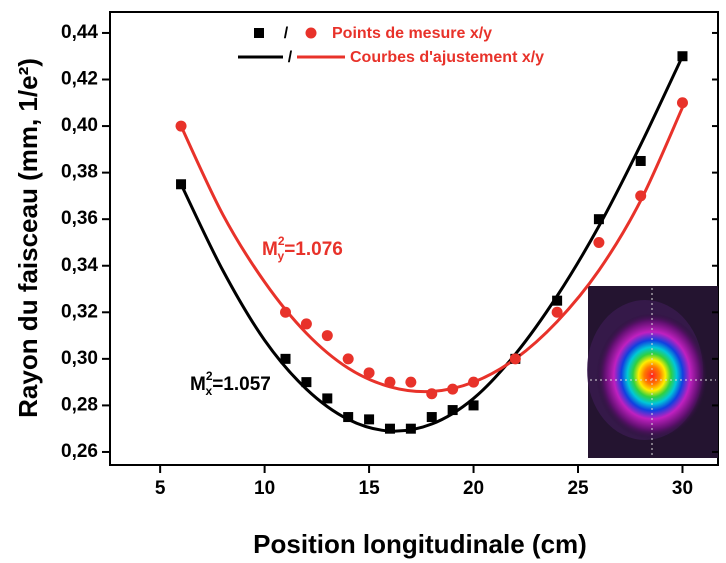 The image size is (726, 563). What do you see at coordinates (578, 488) in the screenshot?
I see `x-tick-label: 25` at bounding box center [578, 488].